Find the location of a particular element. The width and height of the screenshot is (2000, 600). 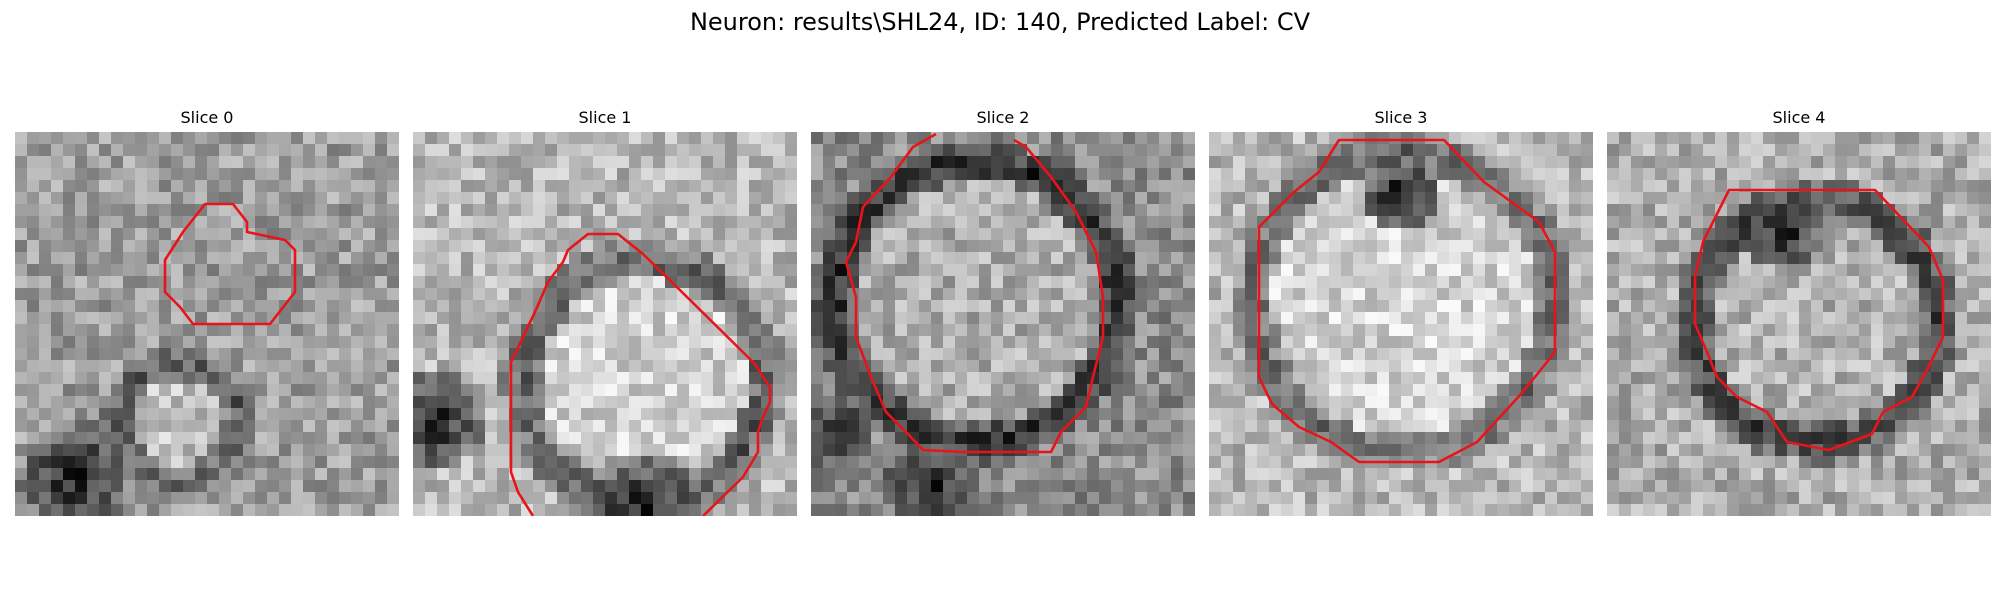

slice-title: Slice 2 is located at coordinates (1003, 117).